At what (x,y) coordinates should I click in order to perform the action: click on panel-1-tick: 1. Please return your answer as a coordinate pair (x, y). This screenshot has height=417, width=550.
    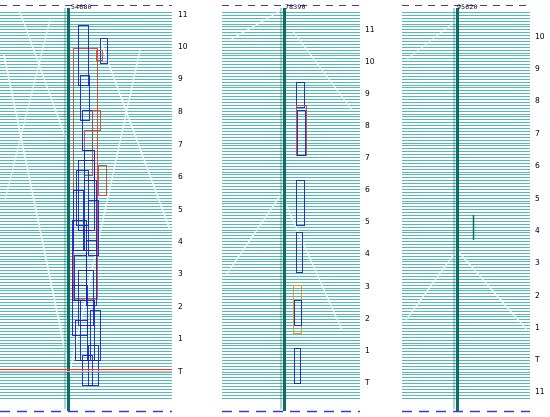
    Looking at the image, I should click on (180, 338).